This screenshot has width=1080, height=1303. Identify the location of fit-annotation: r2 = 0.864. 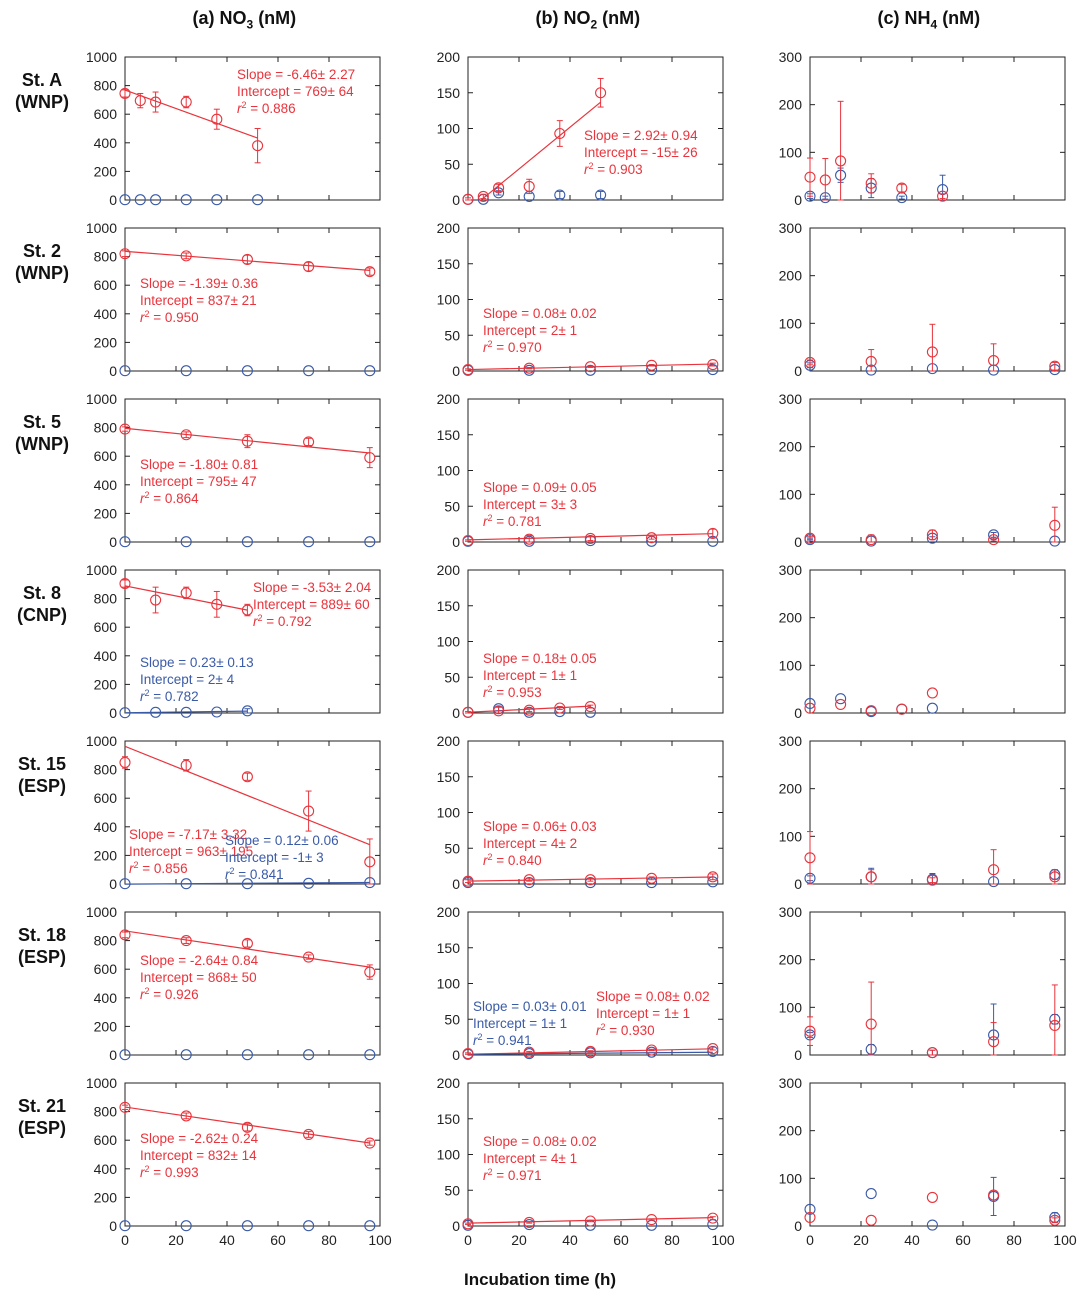
(169, 498).